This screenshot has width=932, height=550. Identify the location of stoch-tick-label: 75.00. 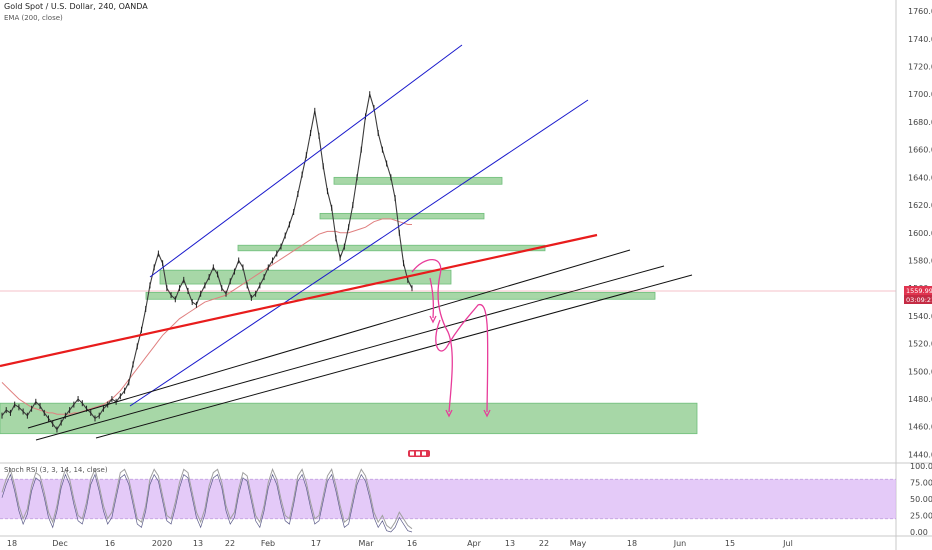
(921, 483).